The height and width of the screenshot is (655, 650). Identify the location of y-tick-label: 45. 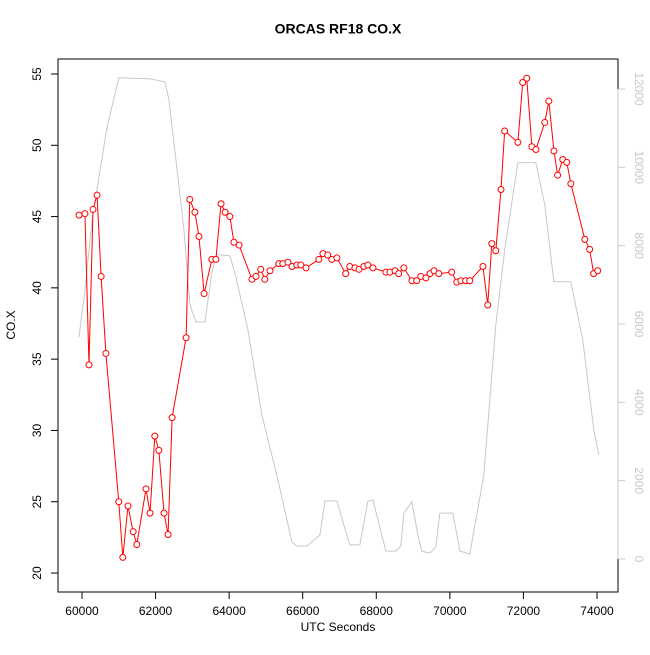
(37, 217).